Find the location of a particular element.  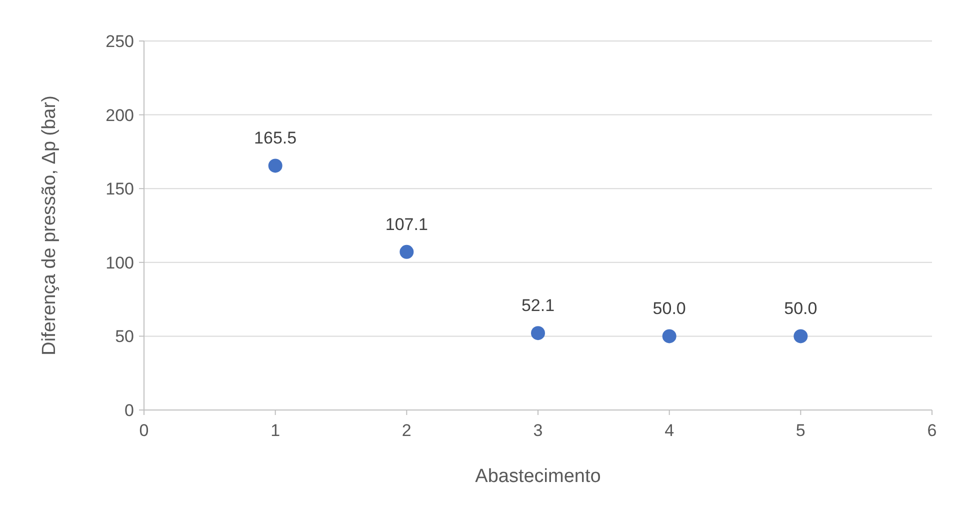

x-tick-label: 0 is located at coordinates (144, 430).